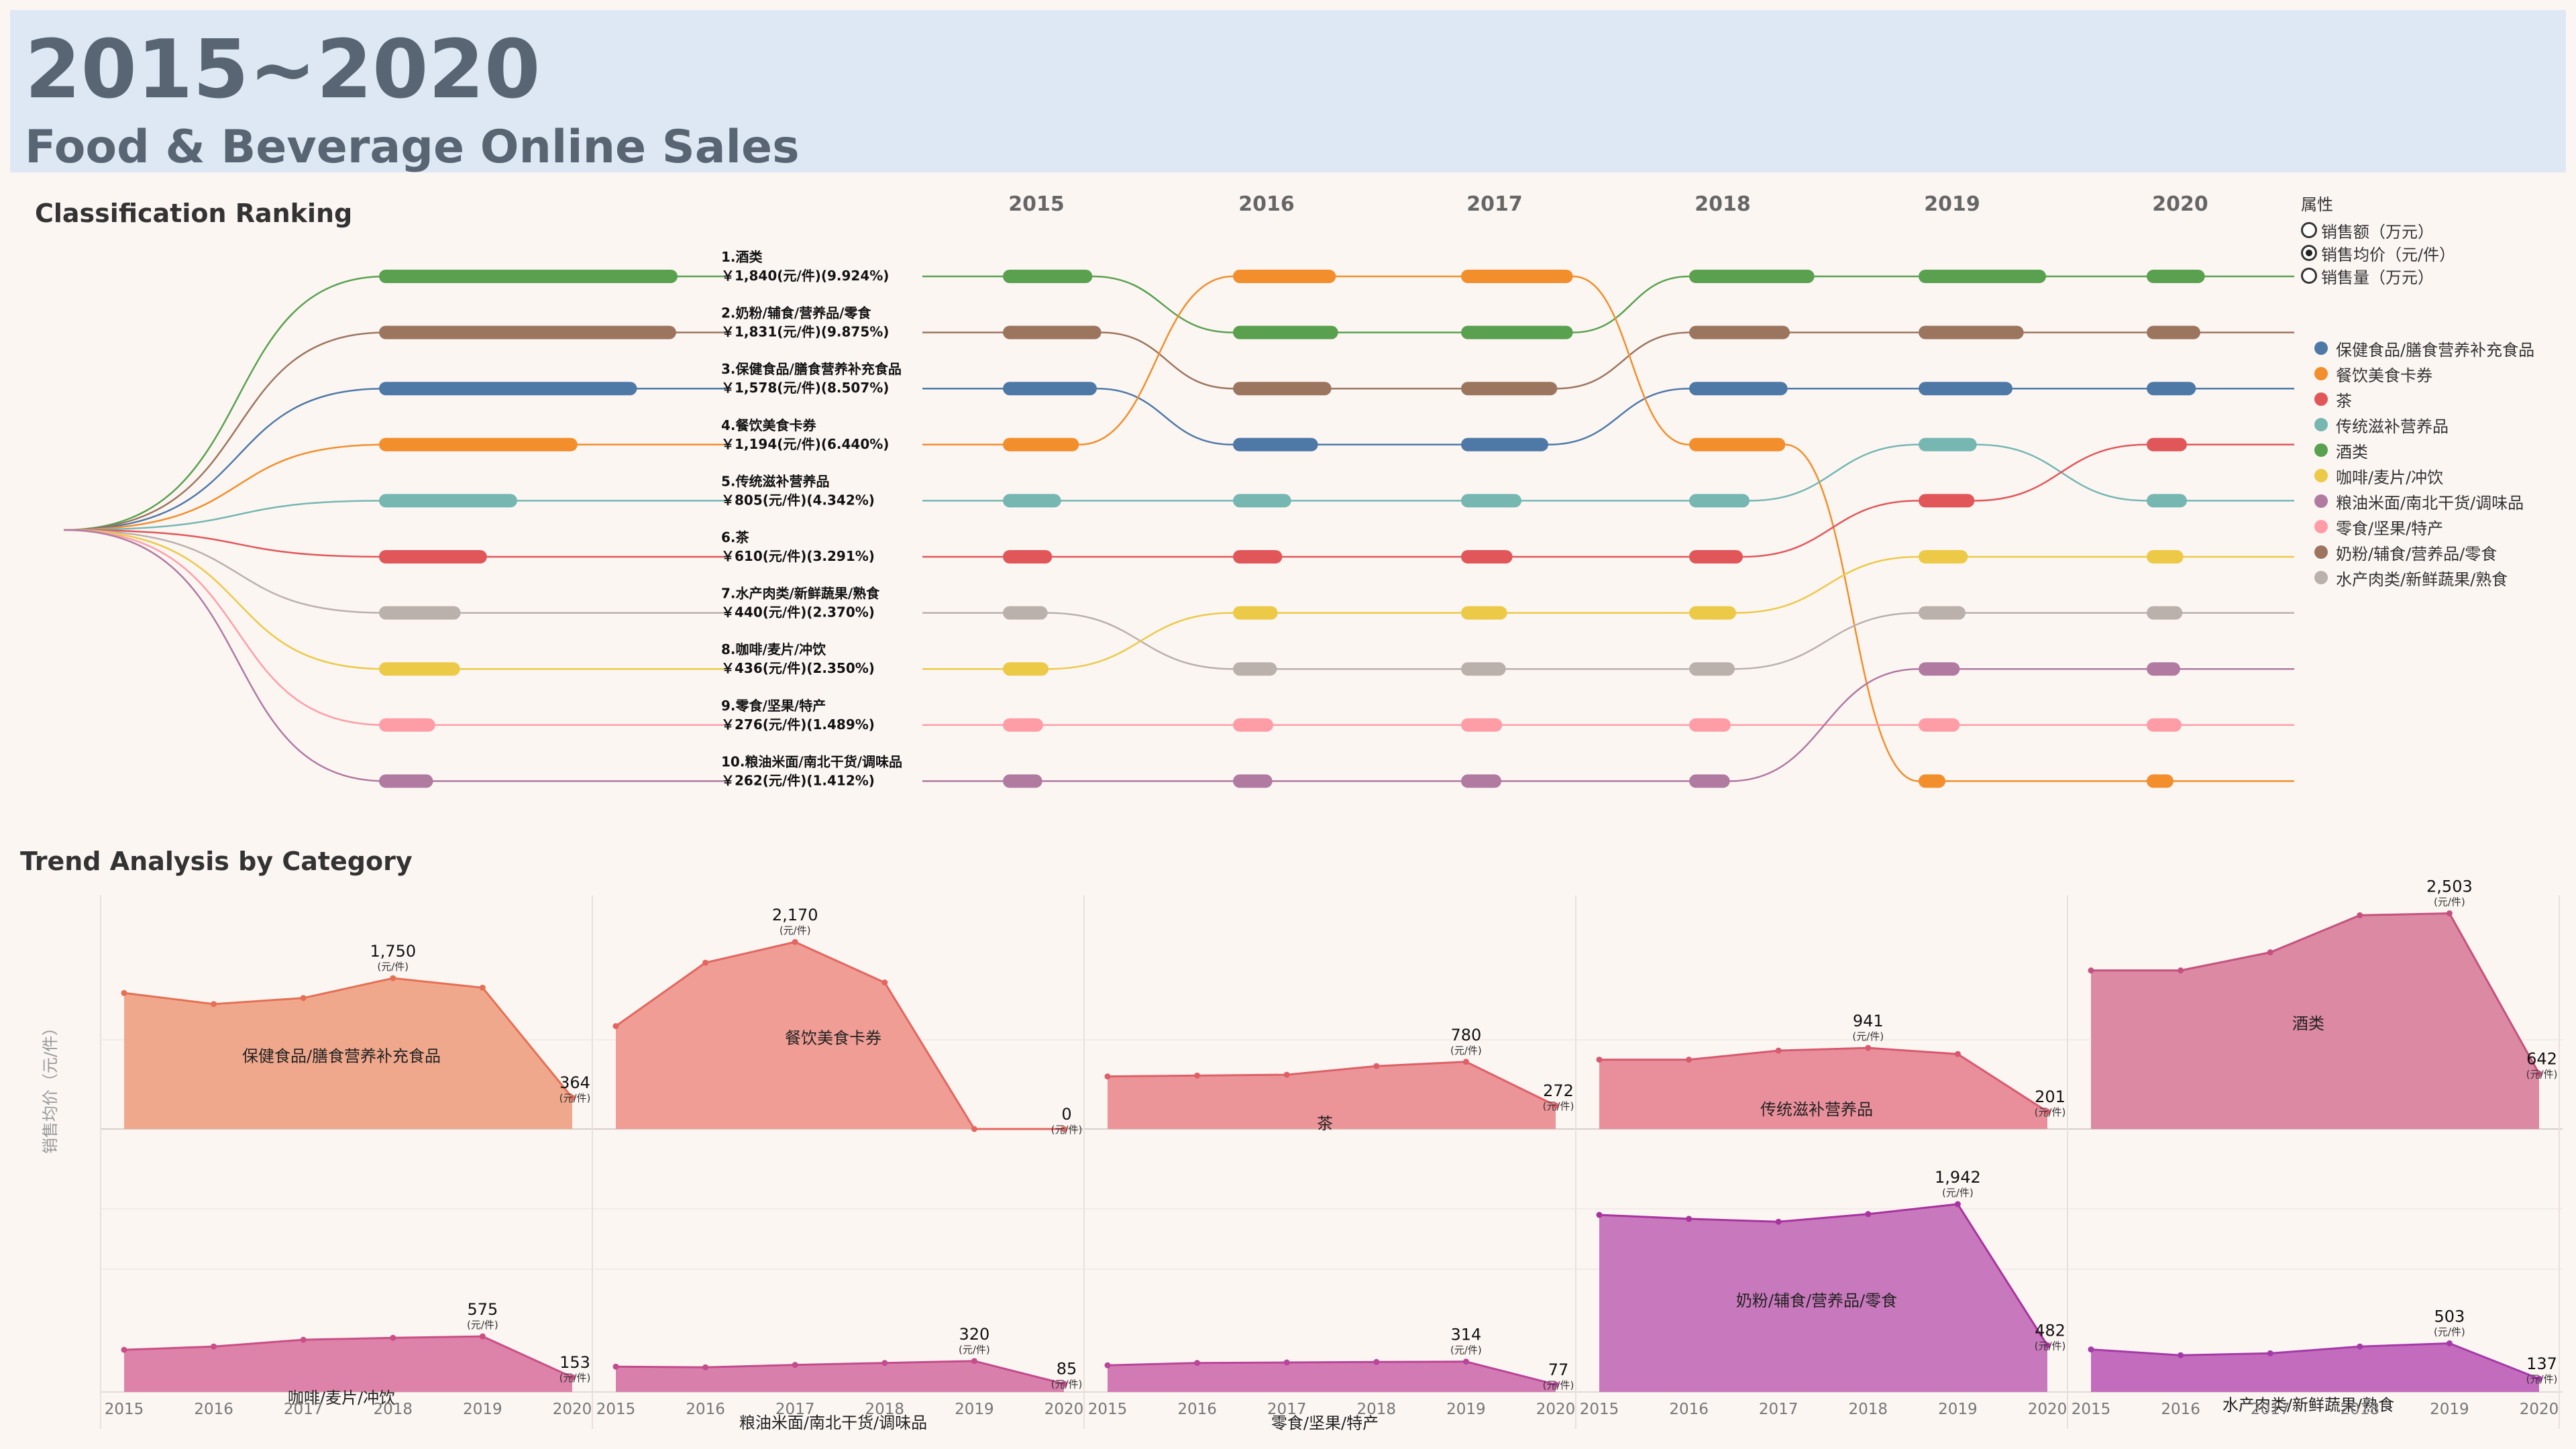 This screenshot has width=2576, height=1449. I want to click on category-legend-item: 奶粉/辅食/营养品/零食, so click(2424, 552).